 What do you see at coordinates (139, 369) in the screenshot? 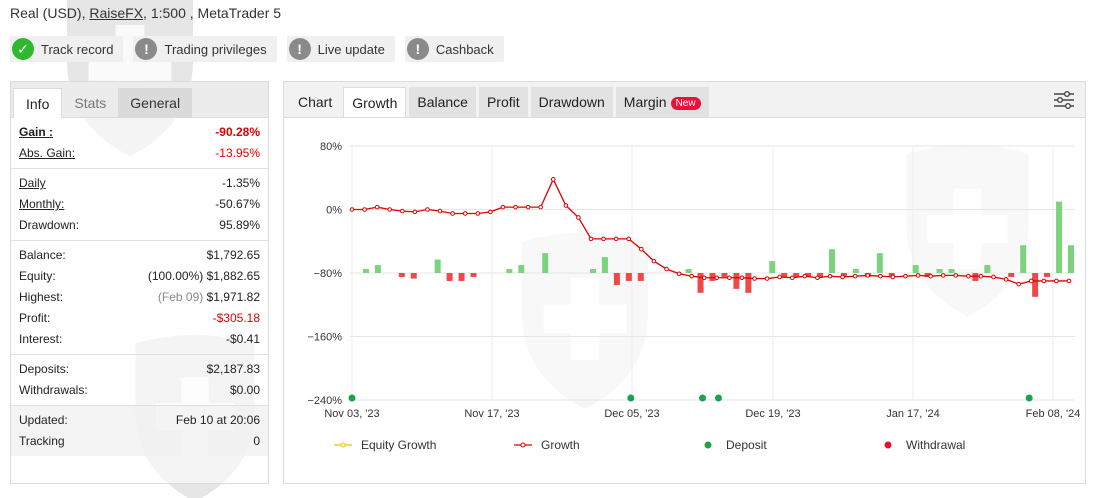
I see `stat-row-deposits: Deposits: $2,187.83` at bounding box center [139, 369].